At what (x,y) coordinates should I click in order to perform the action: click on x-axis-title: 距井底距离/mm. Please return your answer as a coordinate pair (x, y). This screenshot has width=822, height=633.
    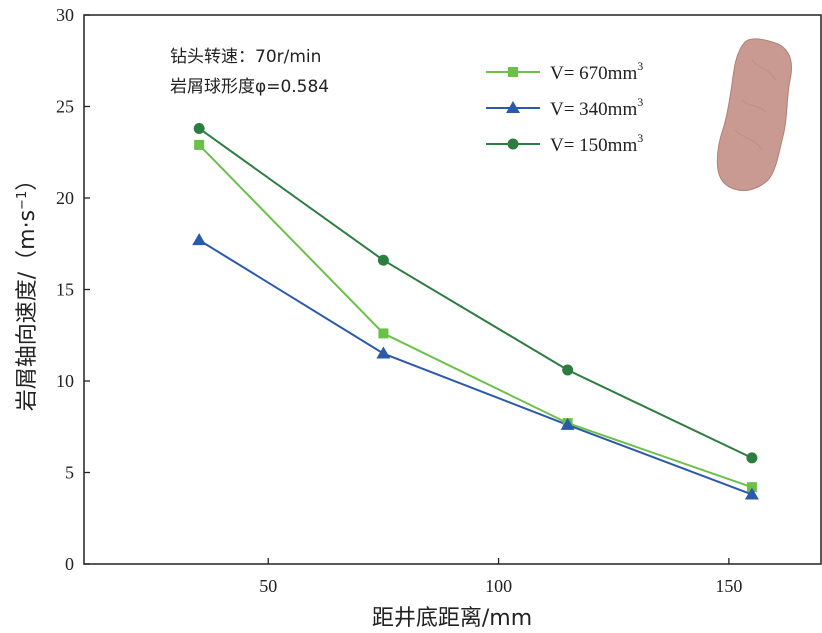
    Looking at the image, I should click on (452, 618).